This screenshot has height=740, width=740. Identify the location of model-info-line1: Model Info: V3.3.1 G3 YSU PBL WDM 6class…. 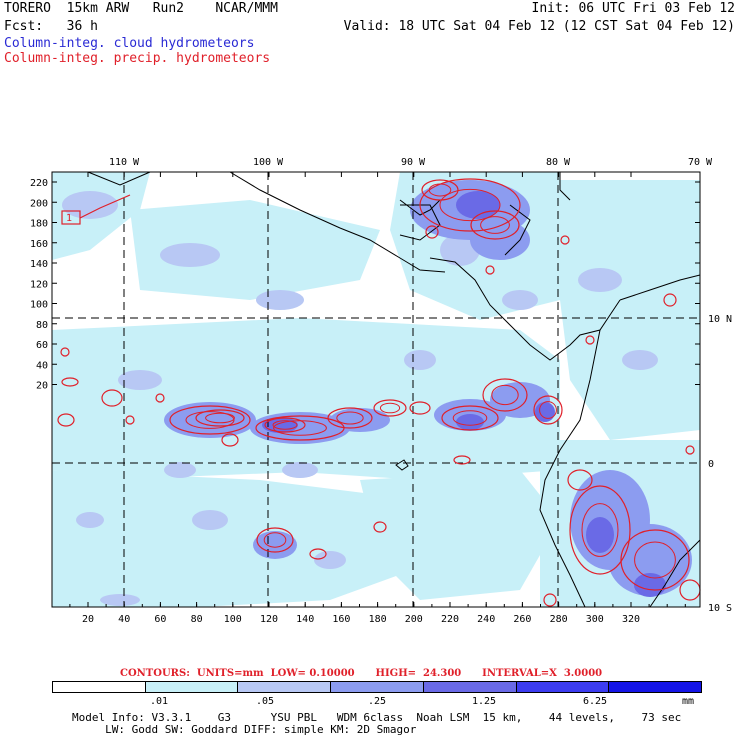
(377, 717).